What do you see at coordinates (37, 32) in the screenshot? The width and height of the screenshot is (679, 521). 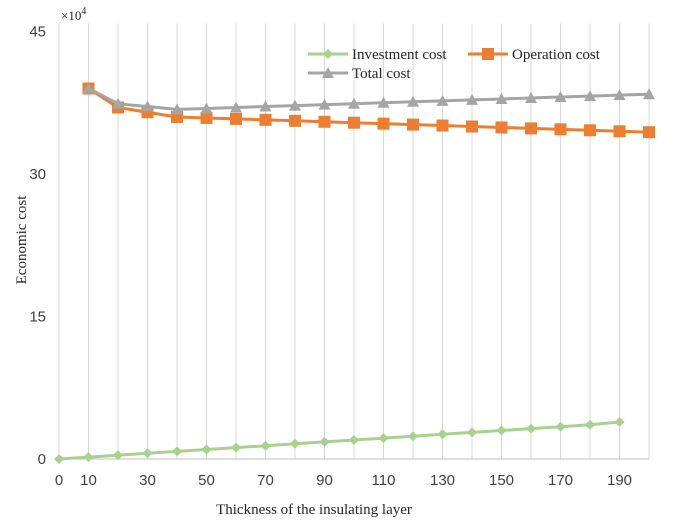 I see `y-tick-label: 45` at bounding box center [37, 32].